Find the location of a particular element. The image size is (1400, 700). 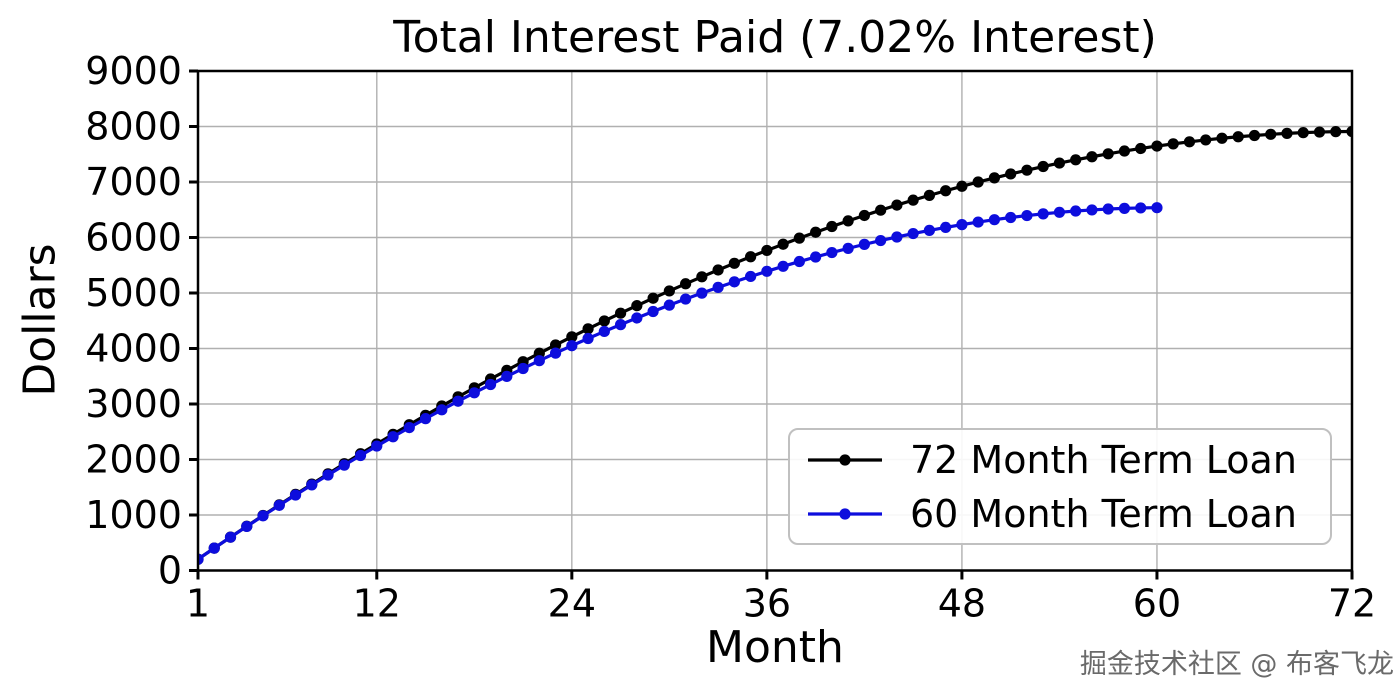

legend-item-0: 72 Month Term Loan is located at coordinates (1060, 460).